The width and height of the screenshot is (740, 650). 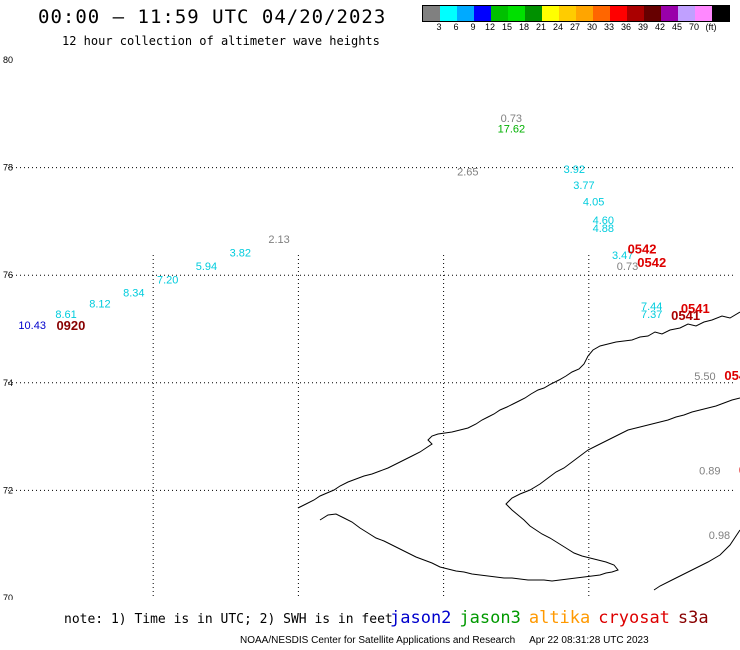 I want to click on wave-height-value: 17.62, so click(x=512, y=130).